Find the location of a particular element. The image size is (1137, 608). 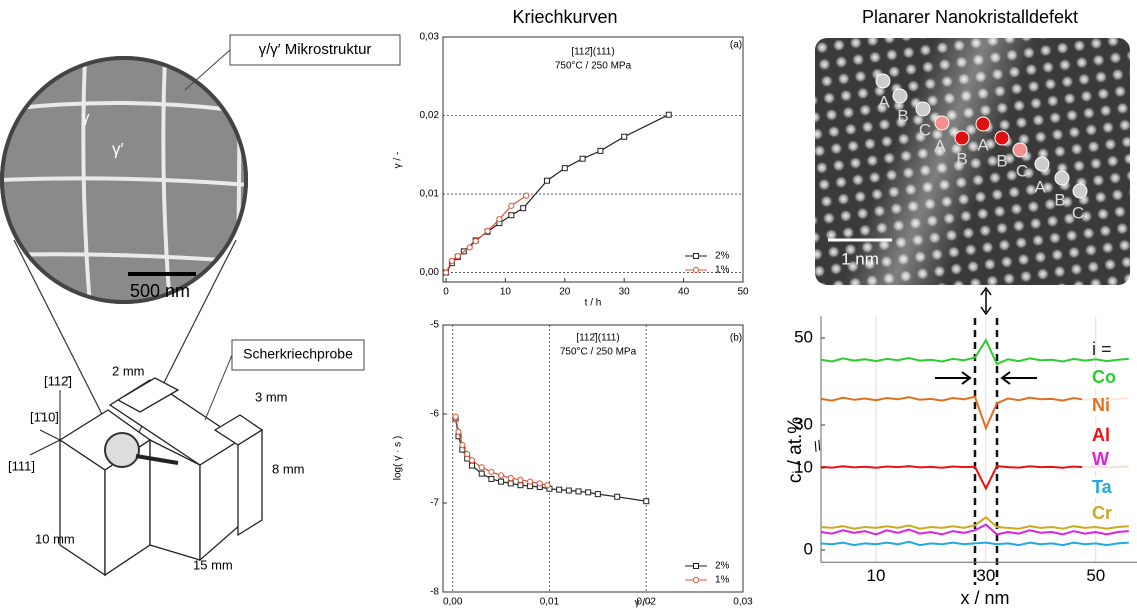

legend-label: Ni is located at coordinates (1101, 405).